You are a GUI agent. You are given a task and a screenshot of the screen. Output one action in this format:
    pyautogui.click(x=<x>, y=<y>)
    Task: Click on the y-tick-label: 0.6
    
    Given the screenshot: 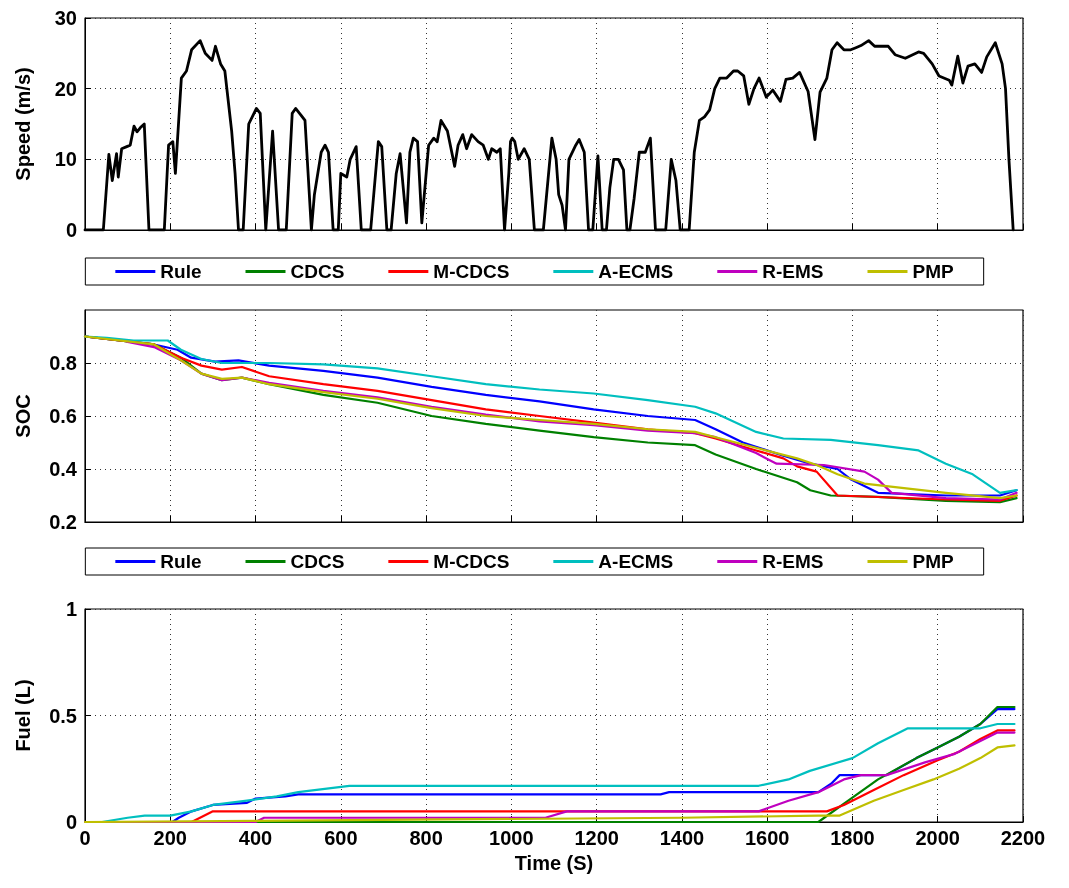 What is the action you would take?
    pyautogui.click(x=63, y=416)
    